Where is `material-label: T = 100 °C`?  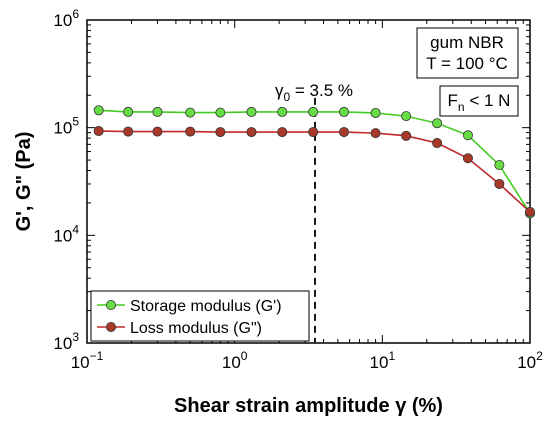
material-label: T = 100 °C is located at coordinates (467, 63).